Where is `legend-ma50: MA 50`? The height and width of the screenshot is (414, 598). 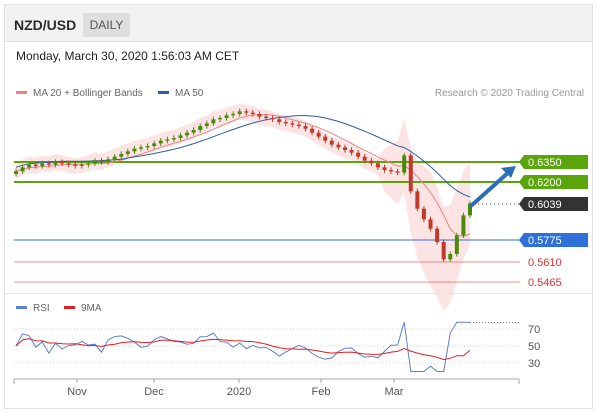
legend-ma50: MA 50 is located at coordinates (180, 93).